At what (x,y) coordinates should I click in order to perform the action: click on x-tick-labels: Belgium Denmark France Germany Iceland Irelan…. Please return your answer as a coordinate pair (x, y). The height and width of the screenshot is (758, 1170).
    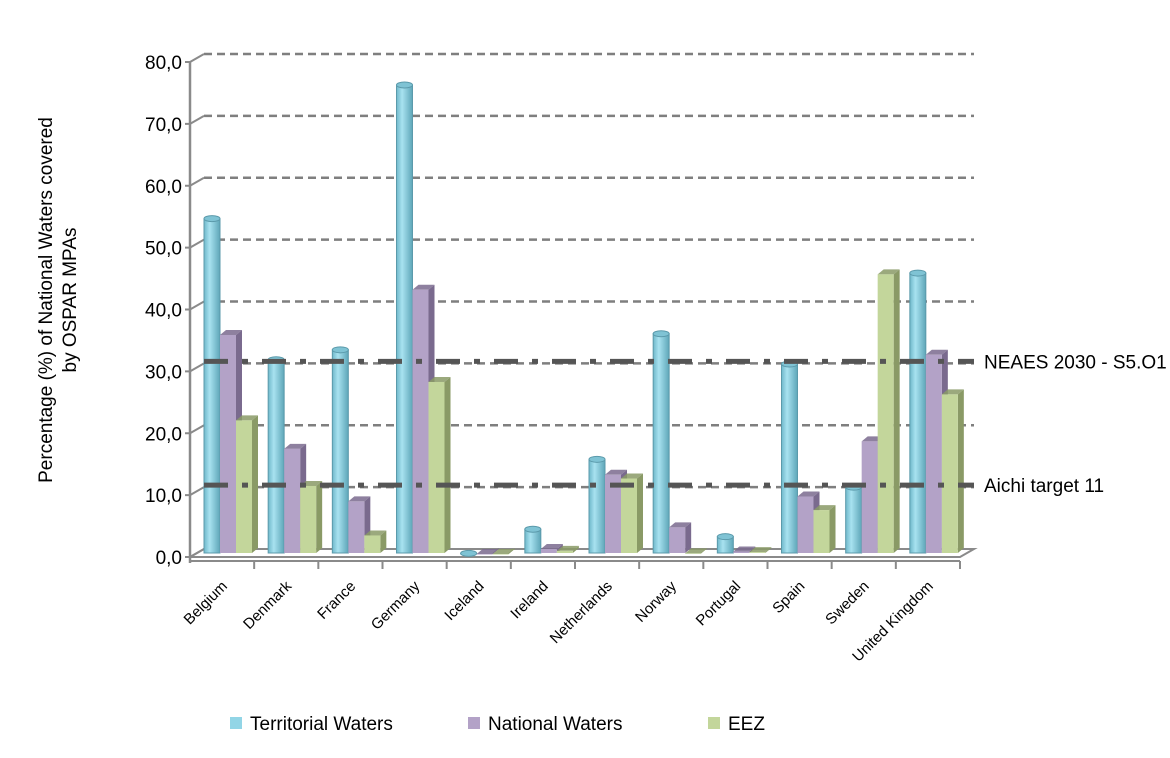
    Looking at the image, I should click on (559, 621).